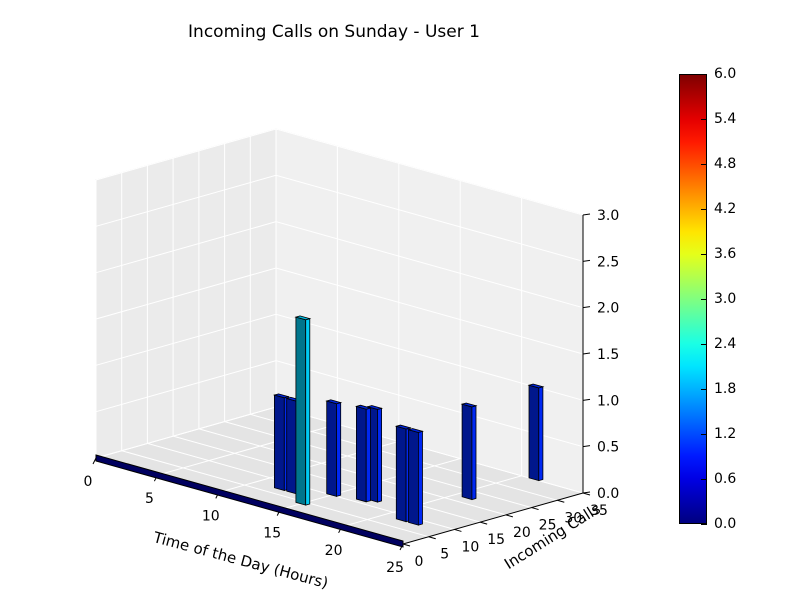 This screenshot has height=600, width=800. Describe the element at coordinates (149, 499) in the screenshot. I see `x-tick-label: 5` at that location.